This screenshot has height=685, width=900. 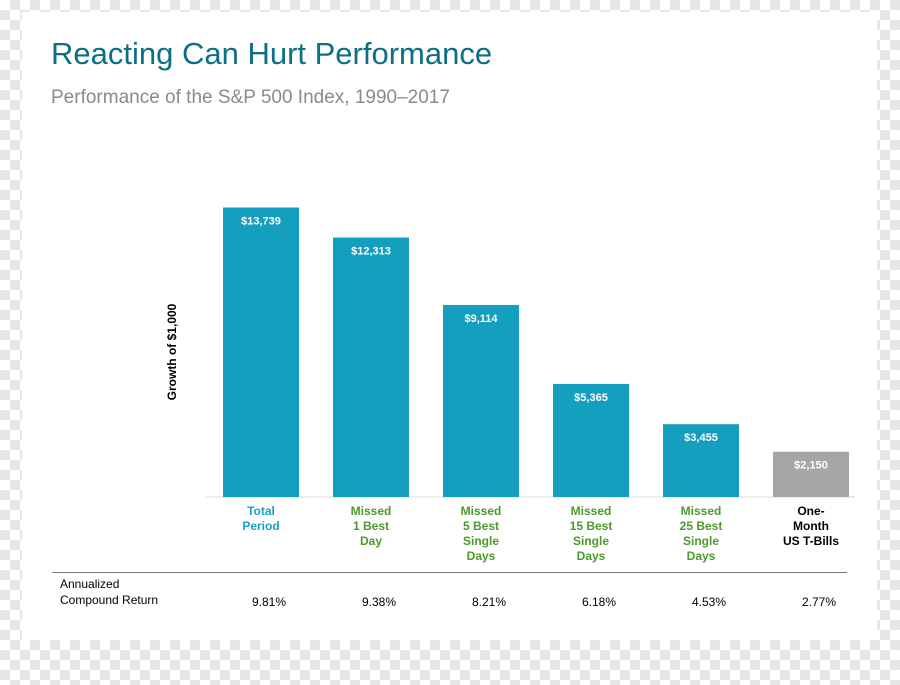 I want to click on annualized-return-label: Annualized Compound Return, so click(x=109, y=592).